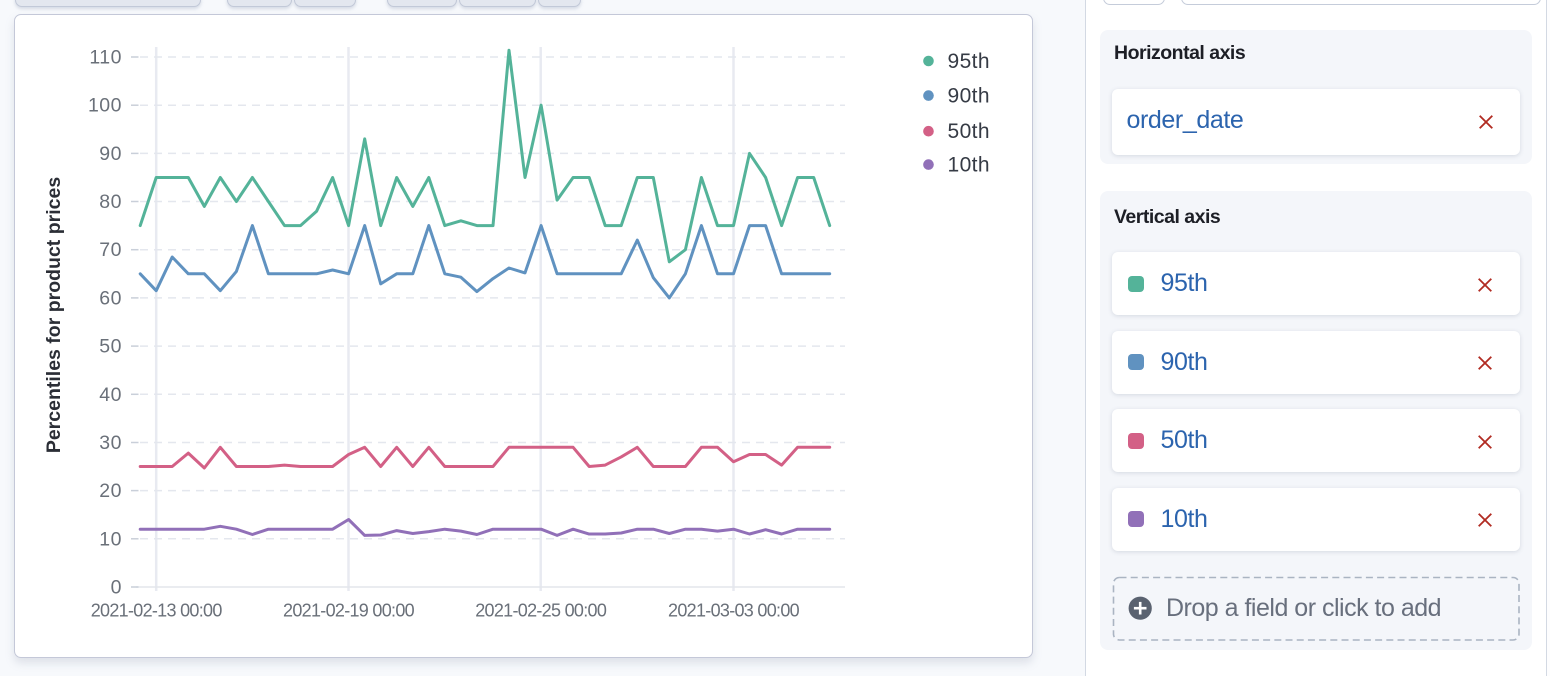 The height and width of the screenshot is (676, 1550). Describe the element at coordinates (116, 588) in the screenshot. I see `svg-text: 0` at that location.